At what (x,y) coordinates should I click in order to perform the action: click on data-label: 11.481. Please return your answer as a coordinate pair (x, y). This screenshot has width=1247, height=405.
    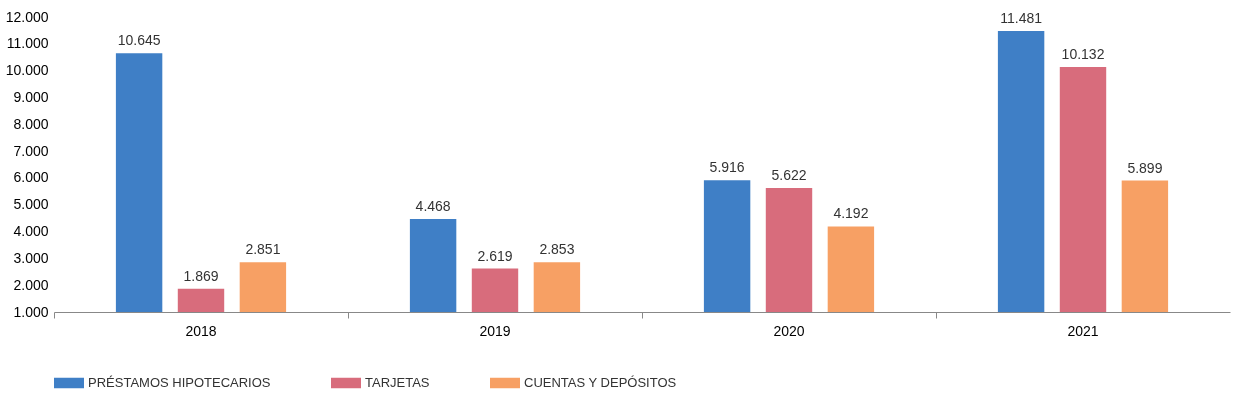
    Looking at the image, I should click on (1021, 17).